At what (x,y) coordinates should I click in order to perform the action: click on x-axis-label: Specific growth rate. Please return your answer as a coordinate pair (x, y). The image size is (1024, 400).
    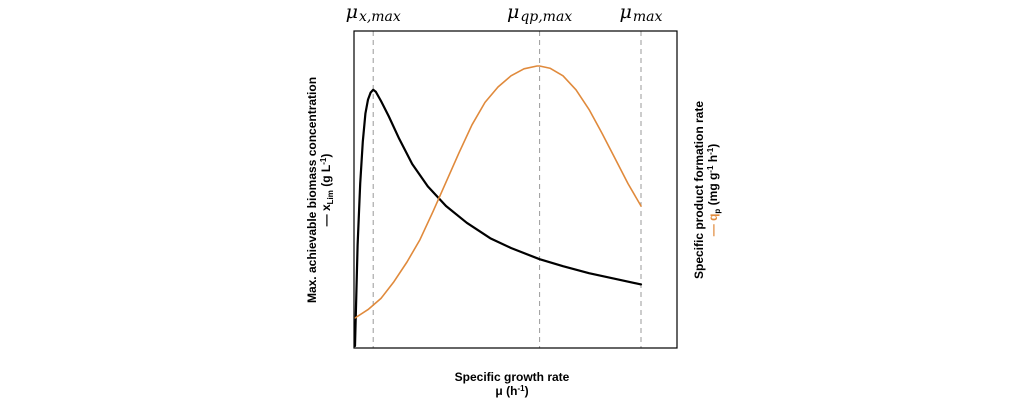
    Looking at the image, I should click on (512, 377).